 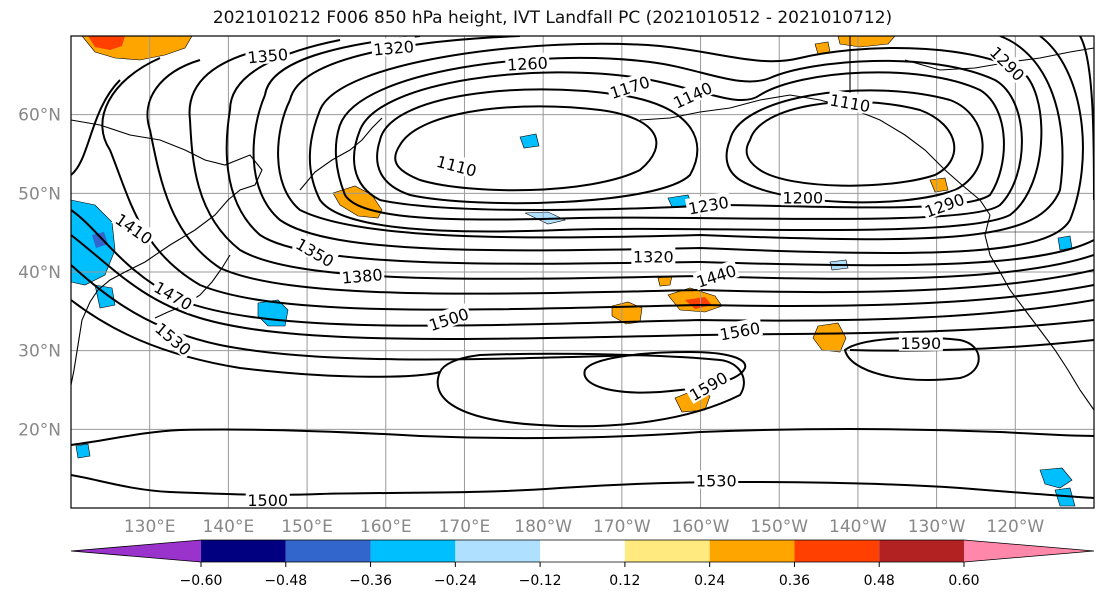 What do you see at coordinates (100, 240) in the screenshot?
I see `negative-anomaly-core` at bounding box center [100, 240].